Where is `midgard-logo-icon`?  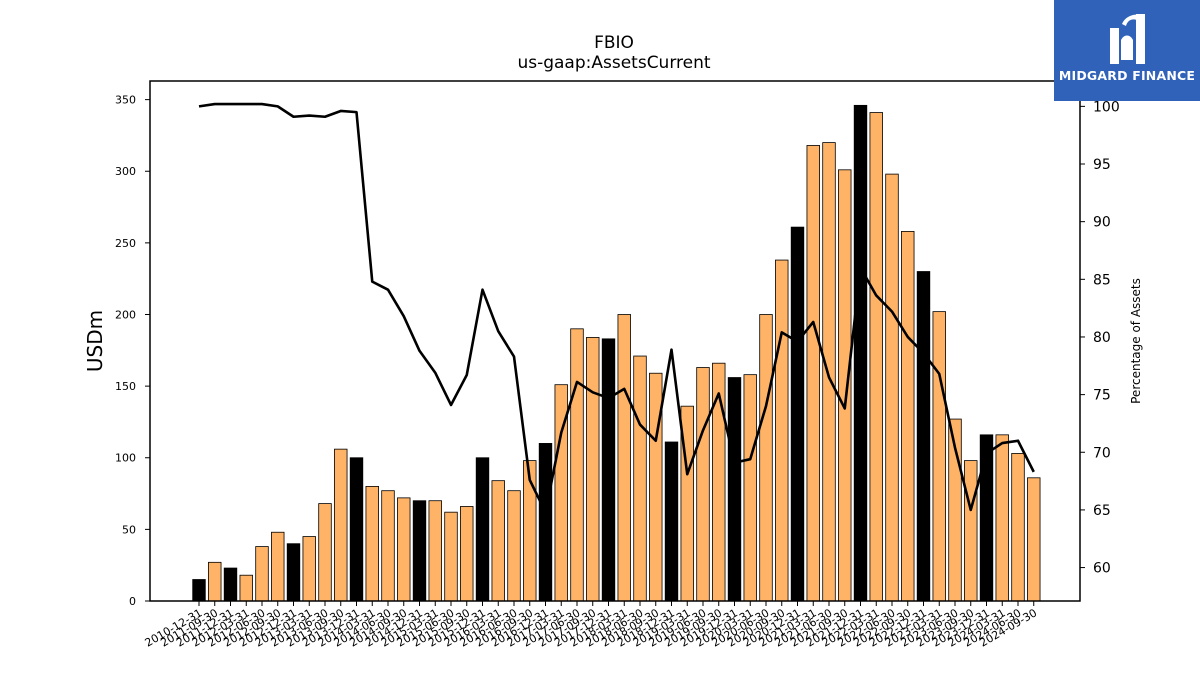 midgard-logo-icon is located at coordinates (1127, 39).